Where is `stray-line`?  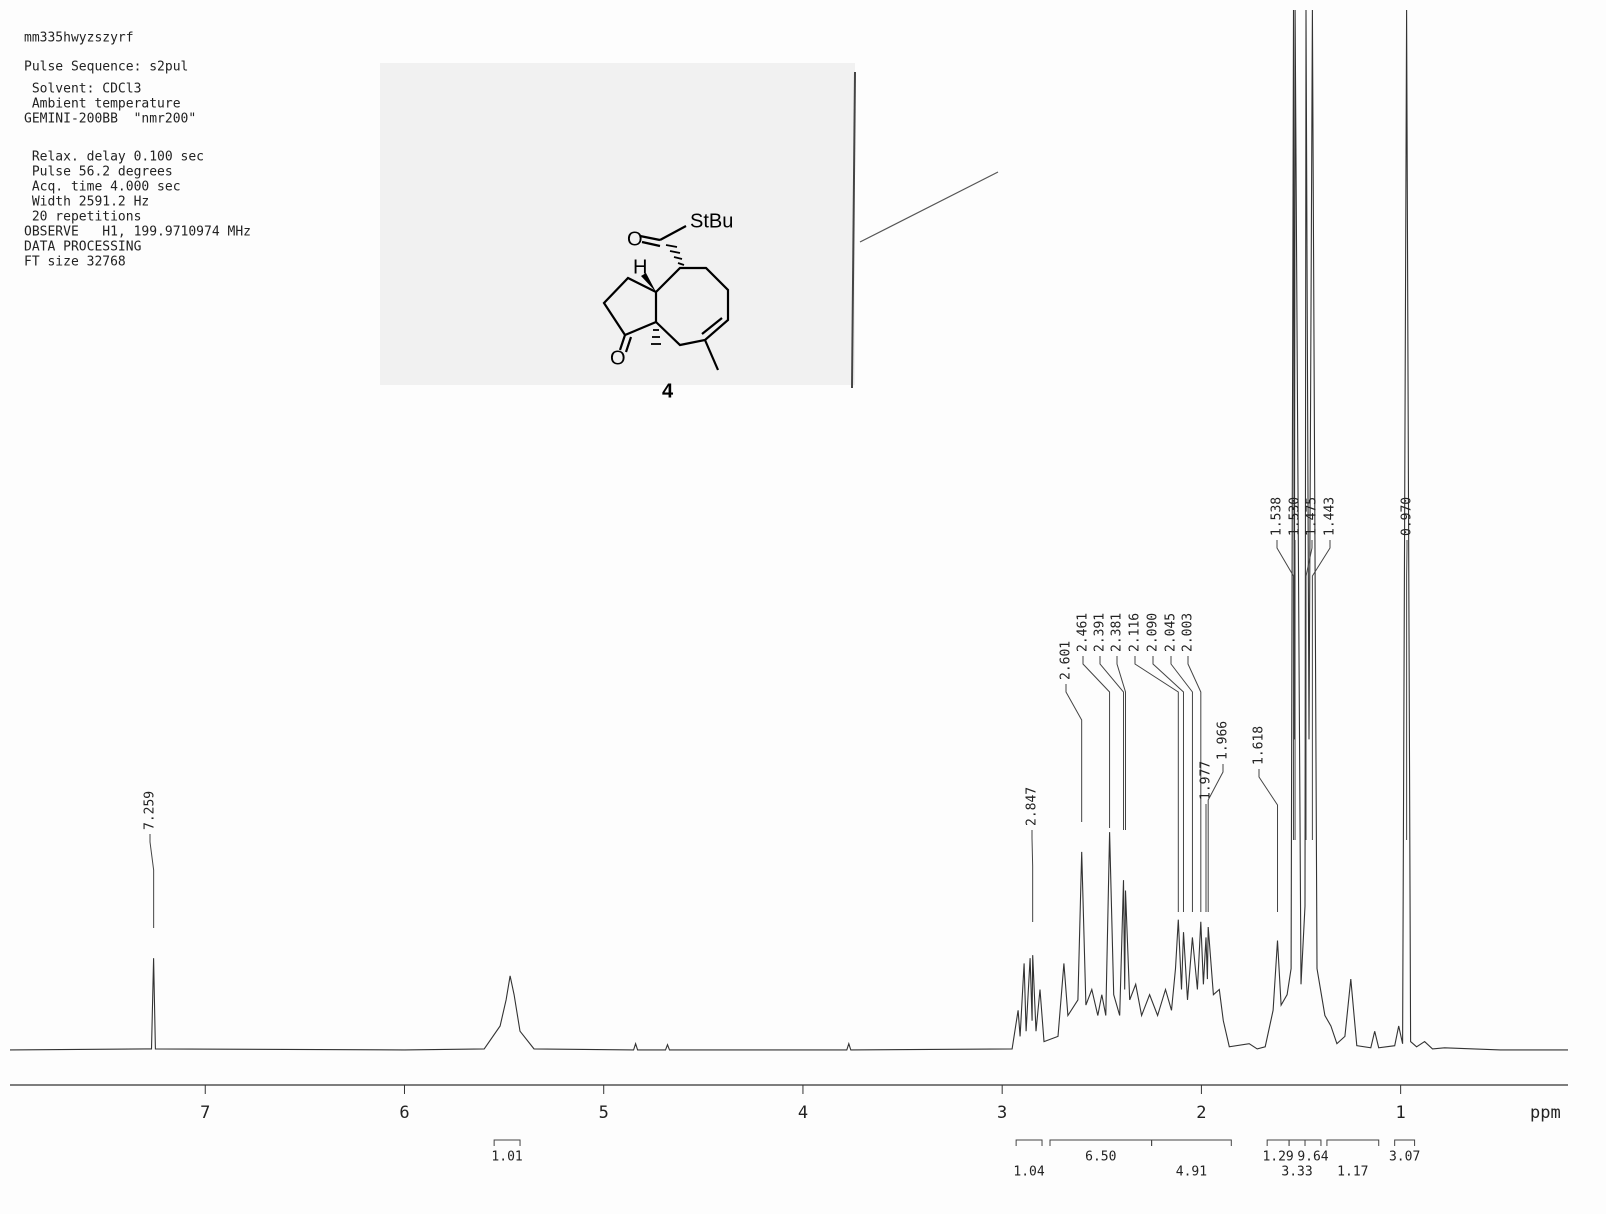
stray-line is located at coordinates (929, 207).